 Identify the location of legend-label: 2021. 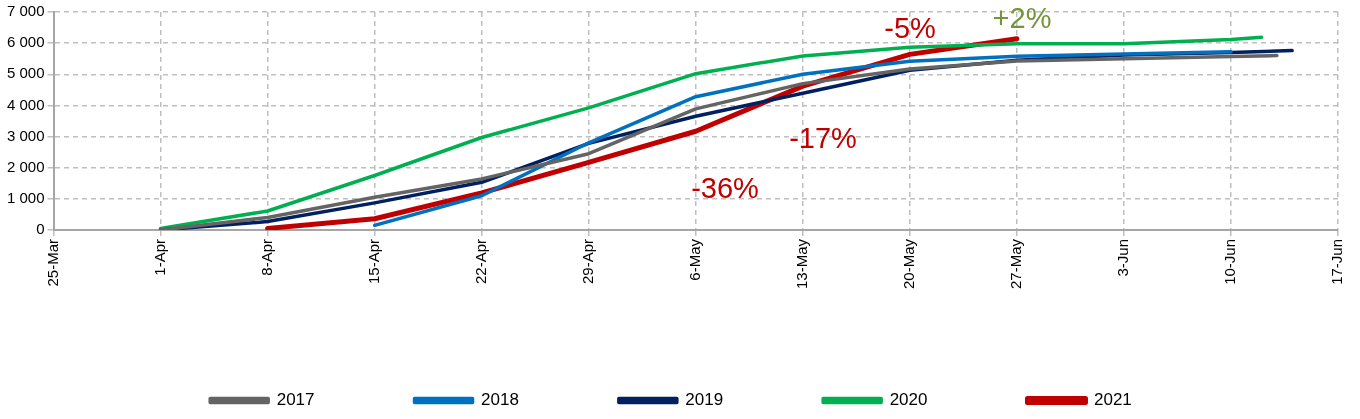
(1112, 400).